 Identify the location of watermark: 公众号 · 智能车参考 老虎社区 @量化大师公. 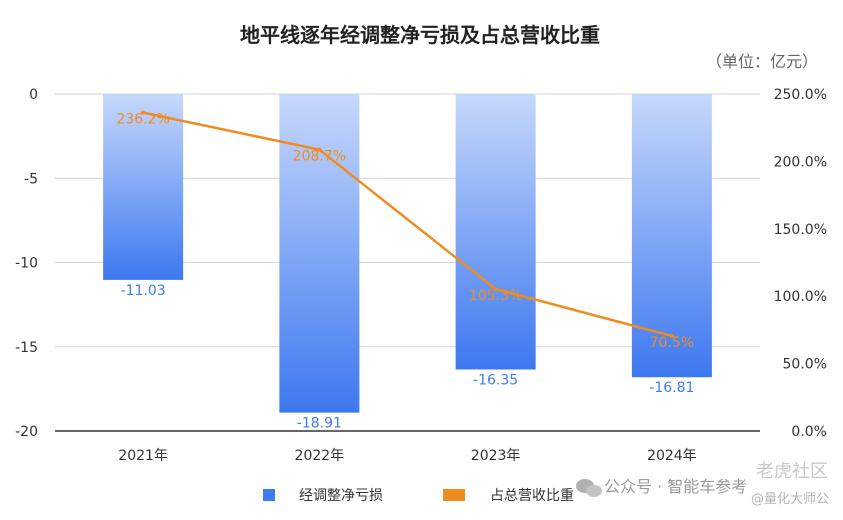
(702, 484).